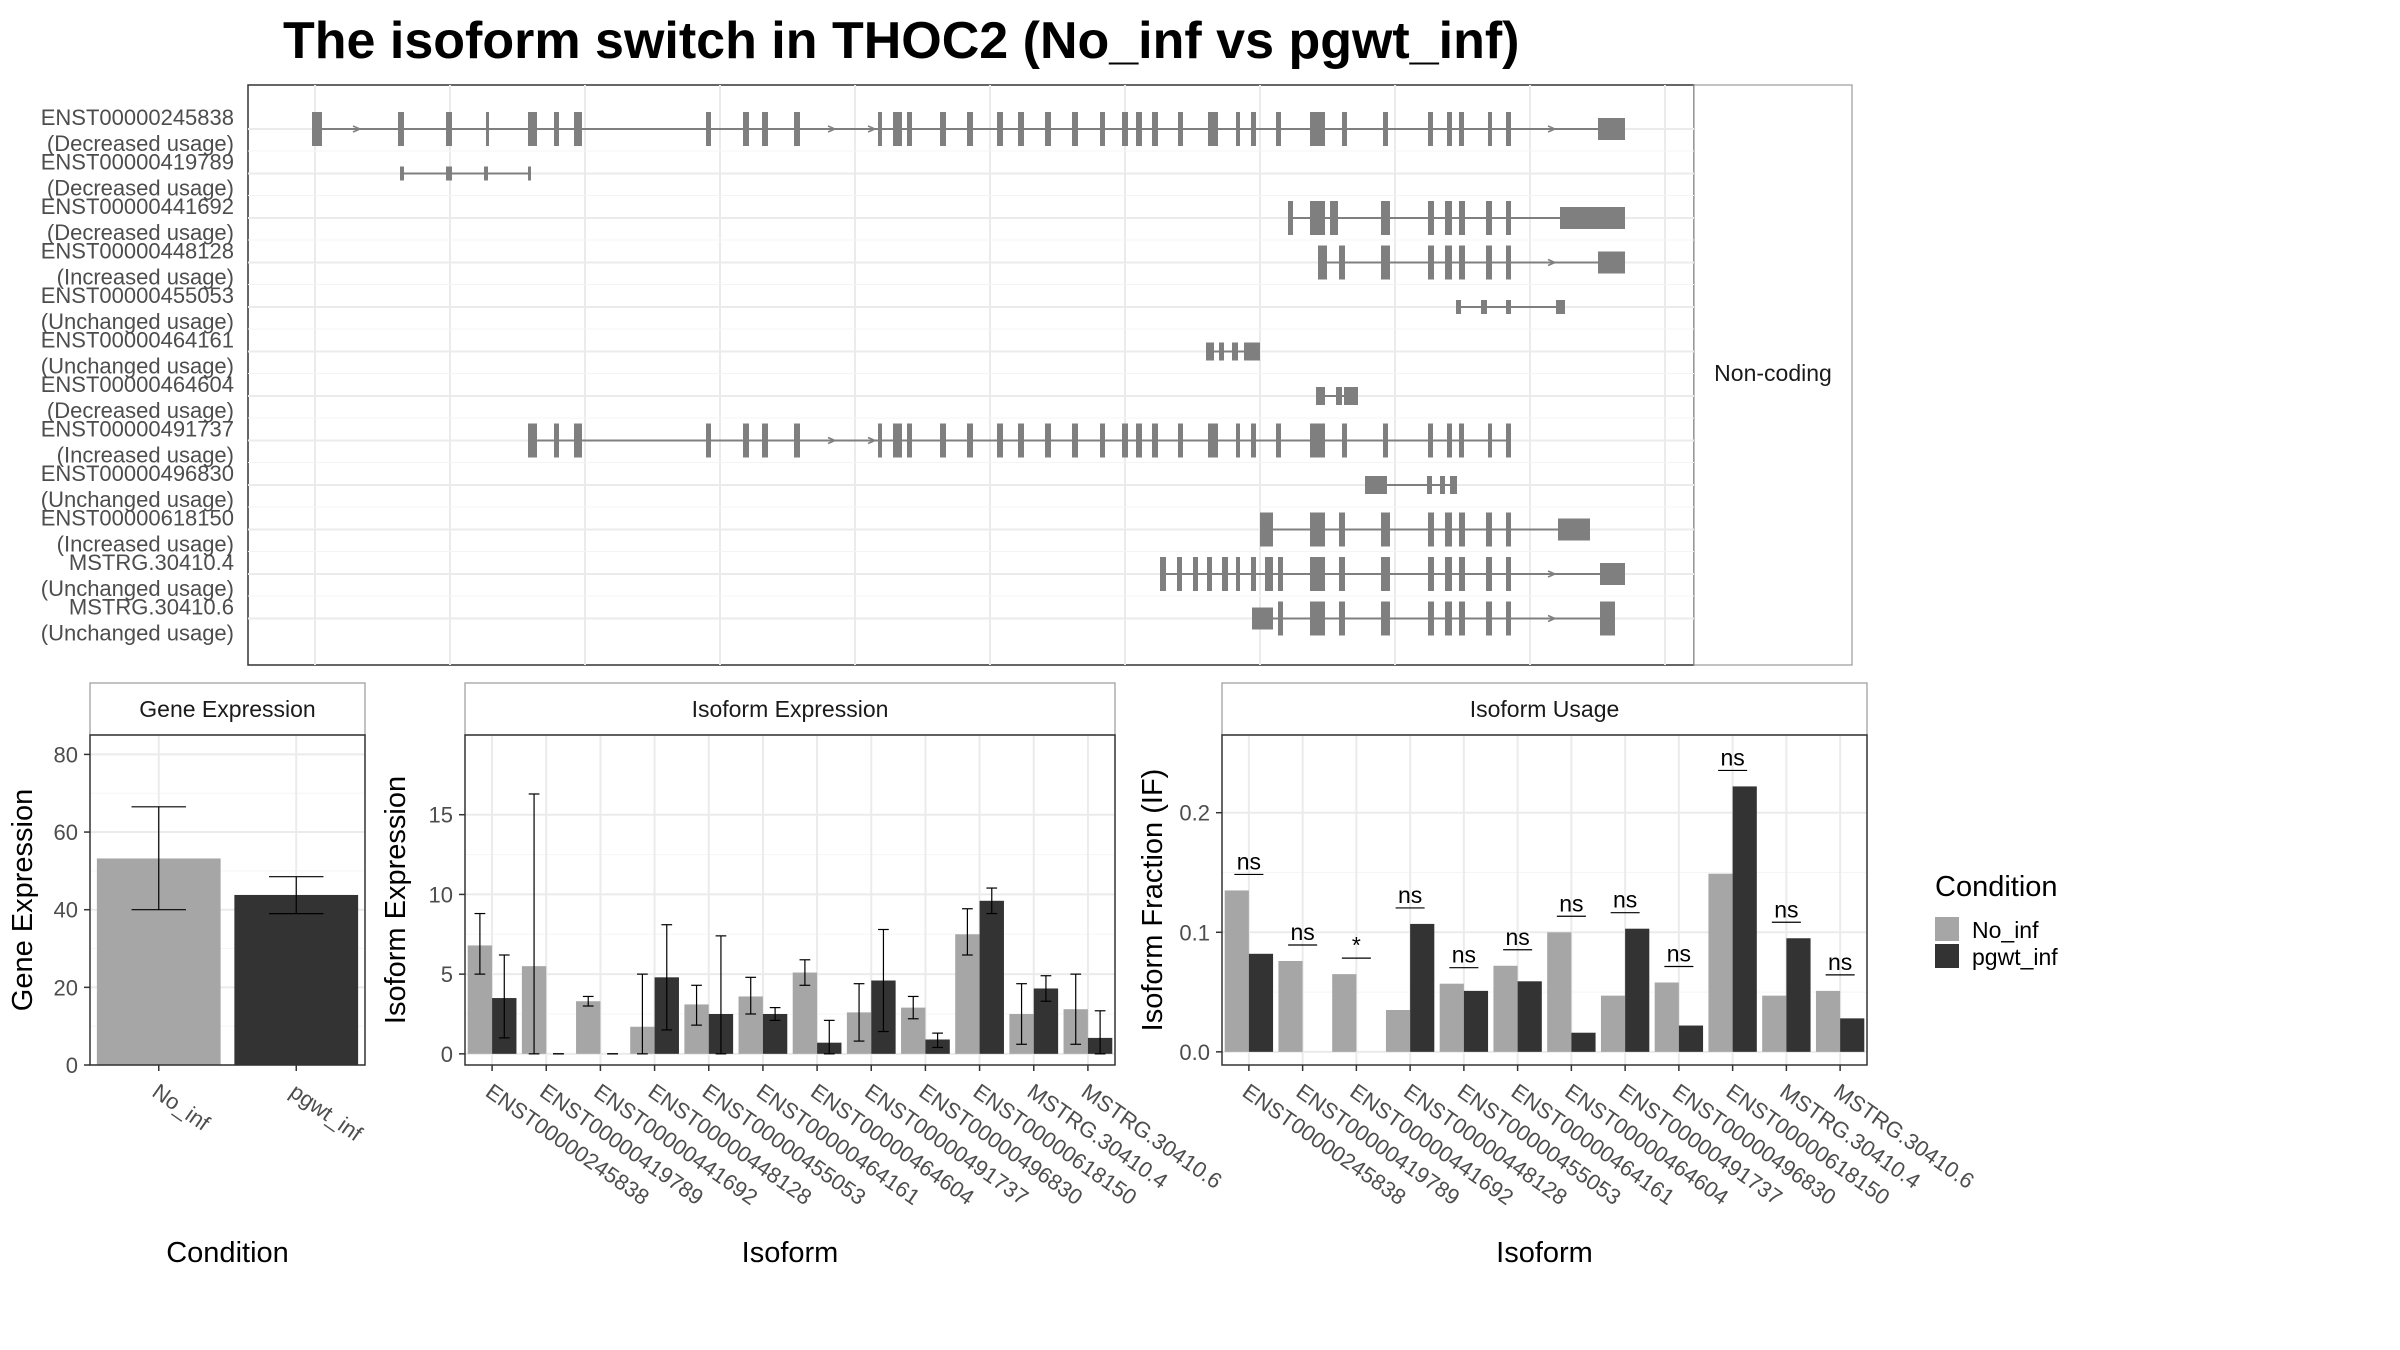 The image size is (2400, 1350). Describe the element at coordinates (151, 607) in the screenshot. I see `transcript-id-label: MSTRG.30410.6` at that location.